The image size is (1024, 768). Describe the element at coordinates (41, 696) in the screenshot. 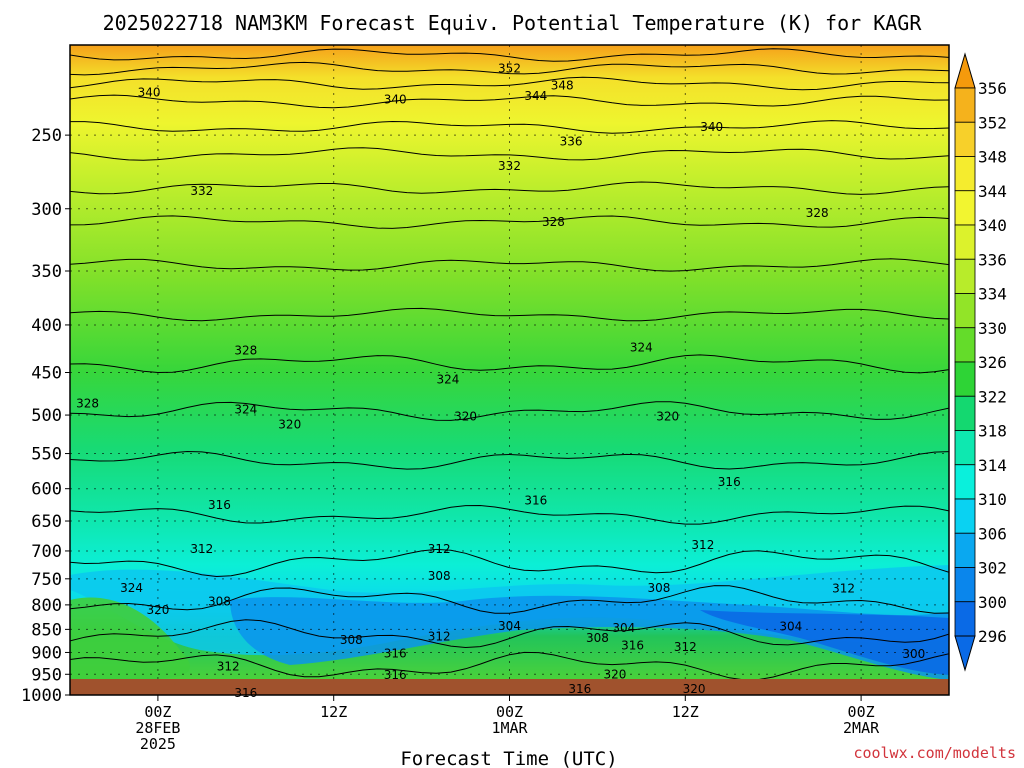

I see `y-tick-label: 1000` at that location.